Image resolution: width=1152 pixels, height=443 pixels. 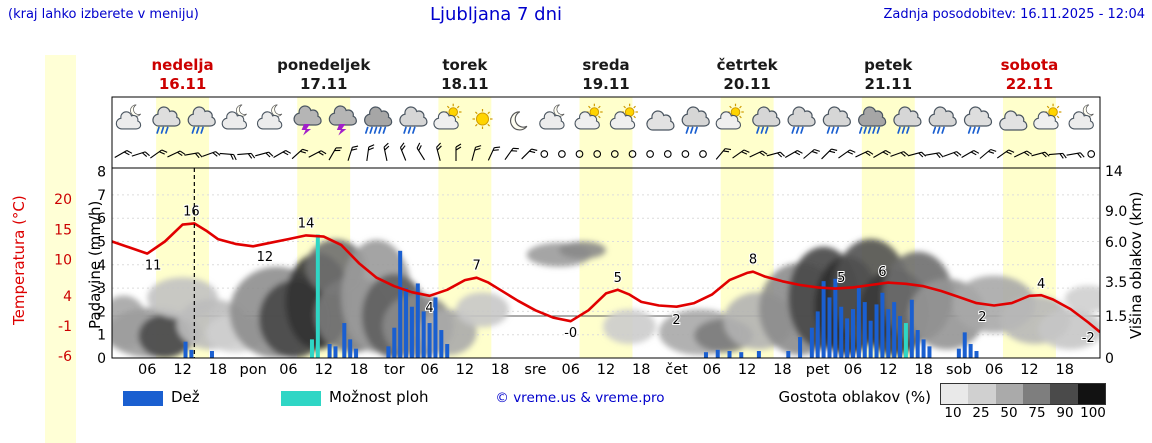 I want to click on cloud-blob, so click(x=629, y=326).